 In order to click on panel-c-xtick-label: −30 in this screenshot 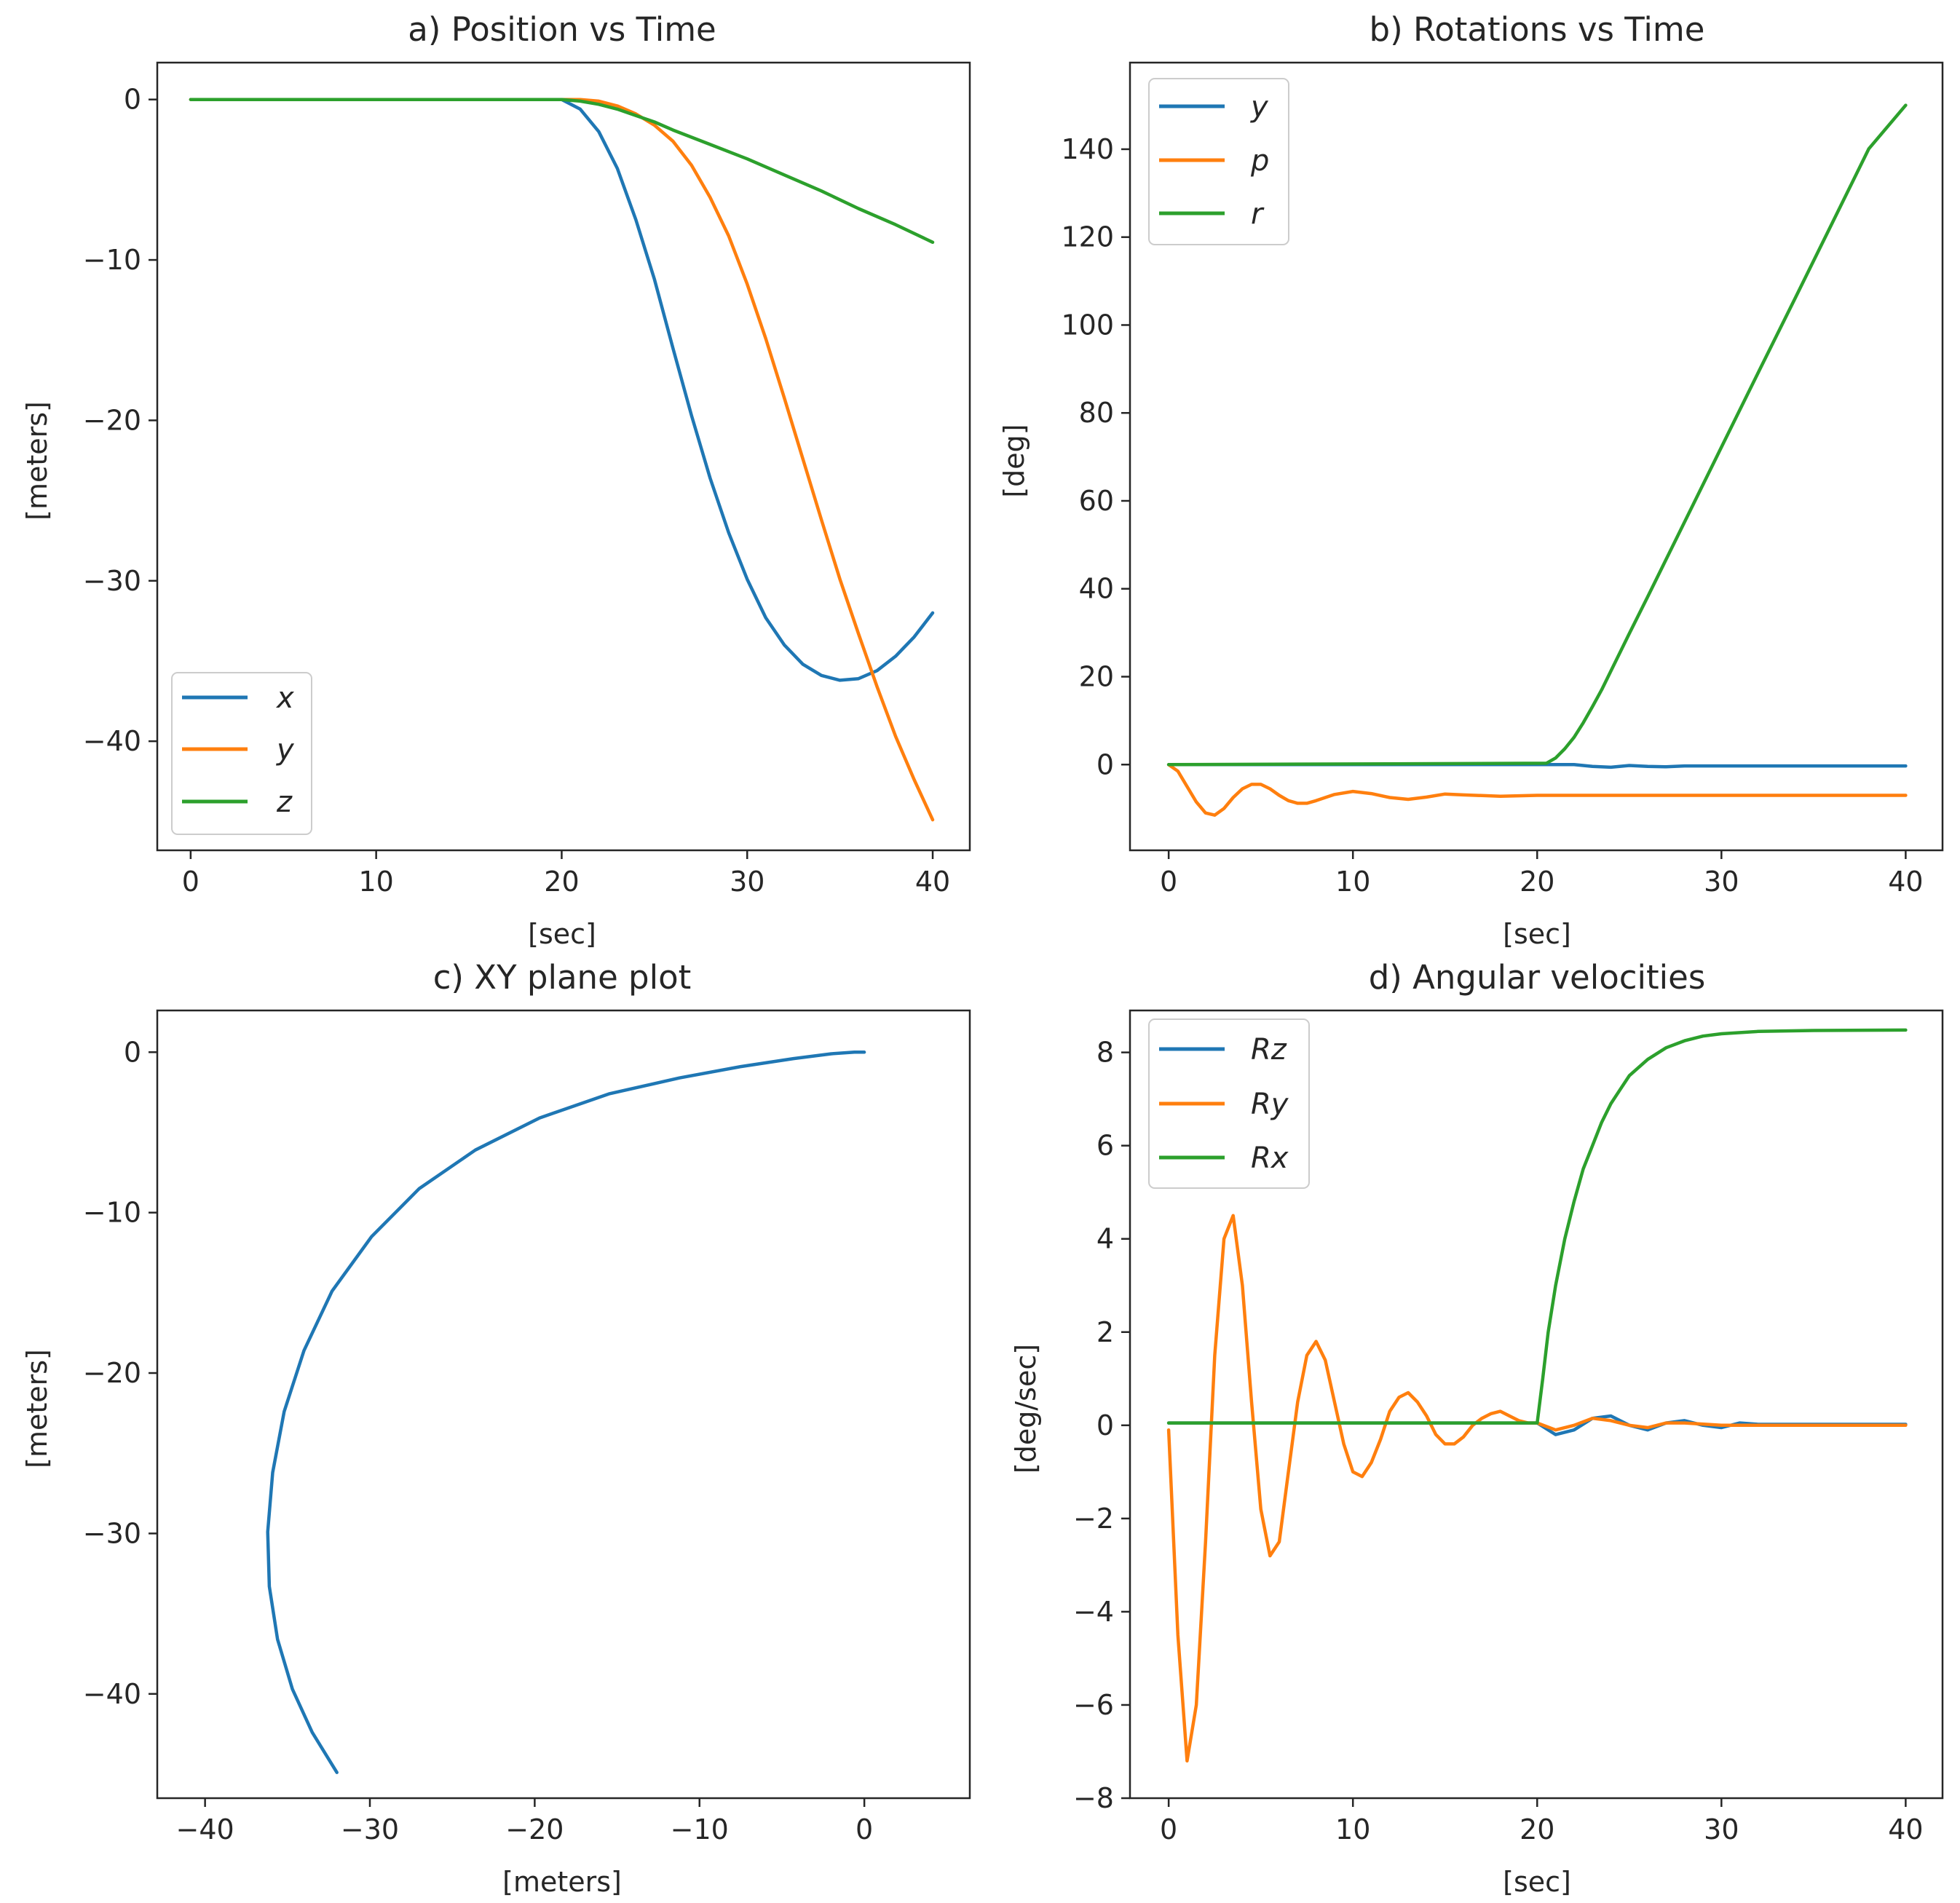, I will do `click(370, 1829)`.